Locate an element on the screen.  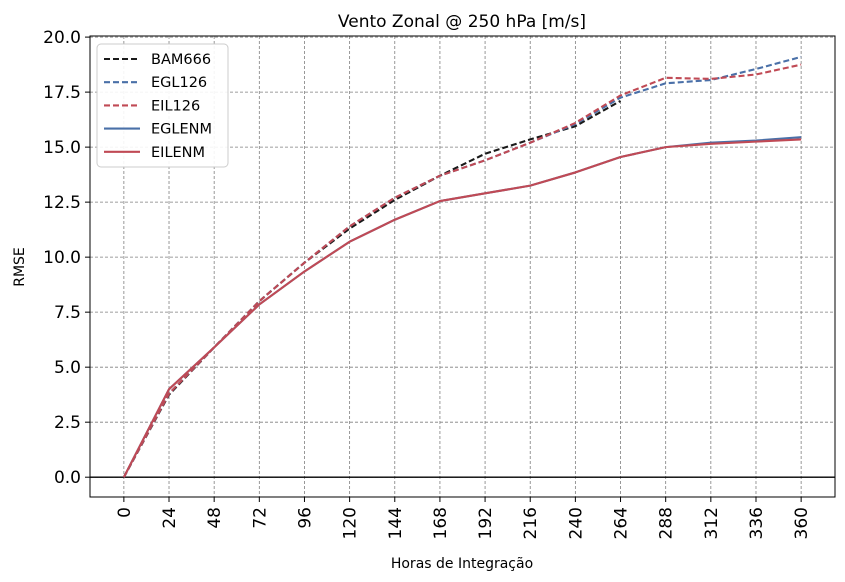
y-tick-label: 2.5 is located at coordinates (67, 423).